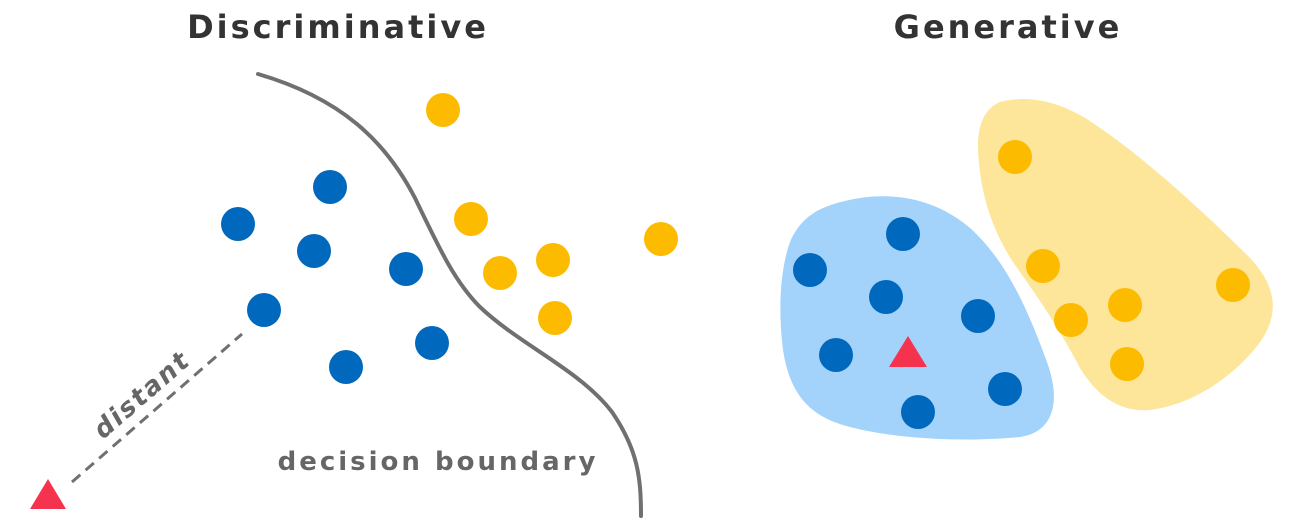 Image resolution: width=1314 pixels, height=523 pixels. I want to click on distant-label: distant, so click(142, 395).